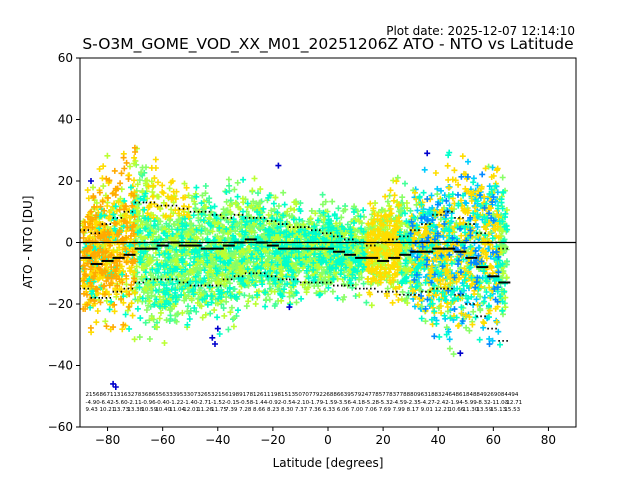 The image size is (640, 480). Describe the element at coordinates (64, 242) in the screenshot. I see `y-axis: −60 −40 −20 0 20 40 60` at that location.